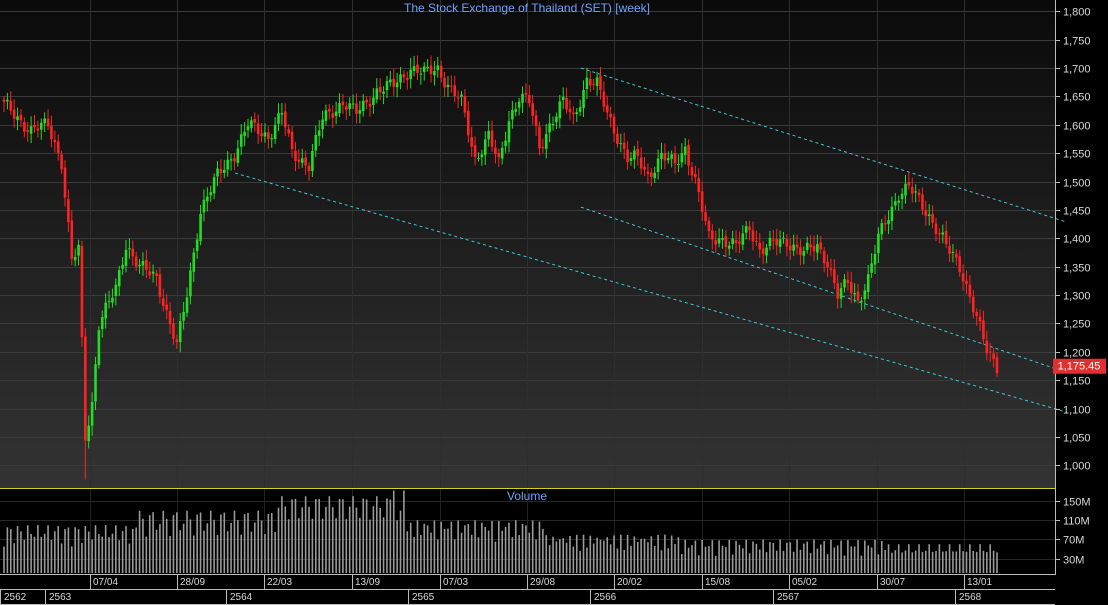  What do you see at coordinates (822, 144) in the screenshot?
I see `trendline` at bounding box center [822, 144].